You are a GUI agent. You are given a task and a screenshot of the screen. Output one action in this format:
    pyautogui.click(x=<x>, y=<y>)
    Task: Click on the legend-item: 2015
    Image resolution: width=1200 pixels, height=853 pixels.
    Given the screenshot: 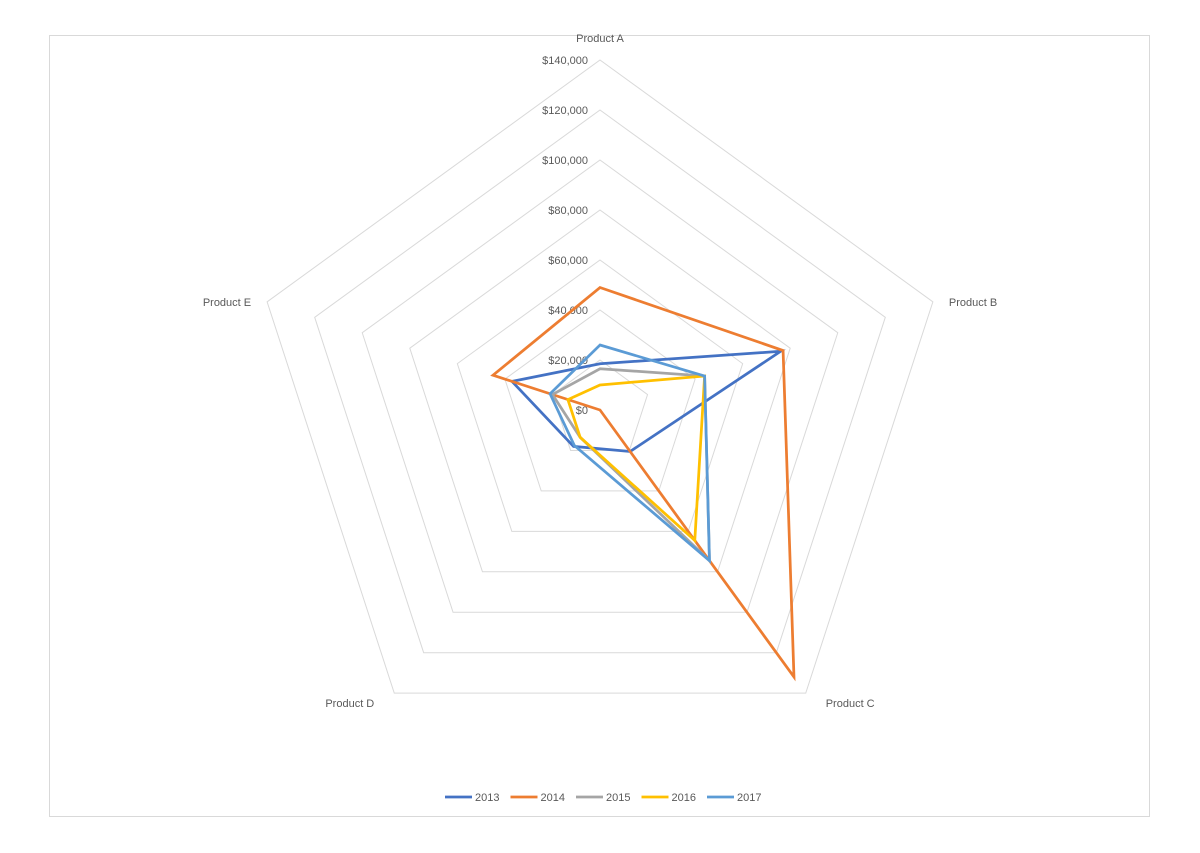 What is the action you would take?
    pyautogui.click(x=603, y=798)
    